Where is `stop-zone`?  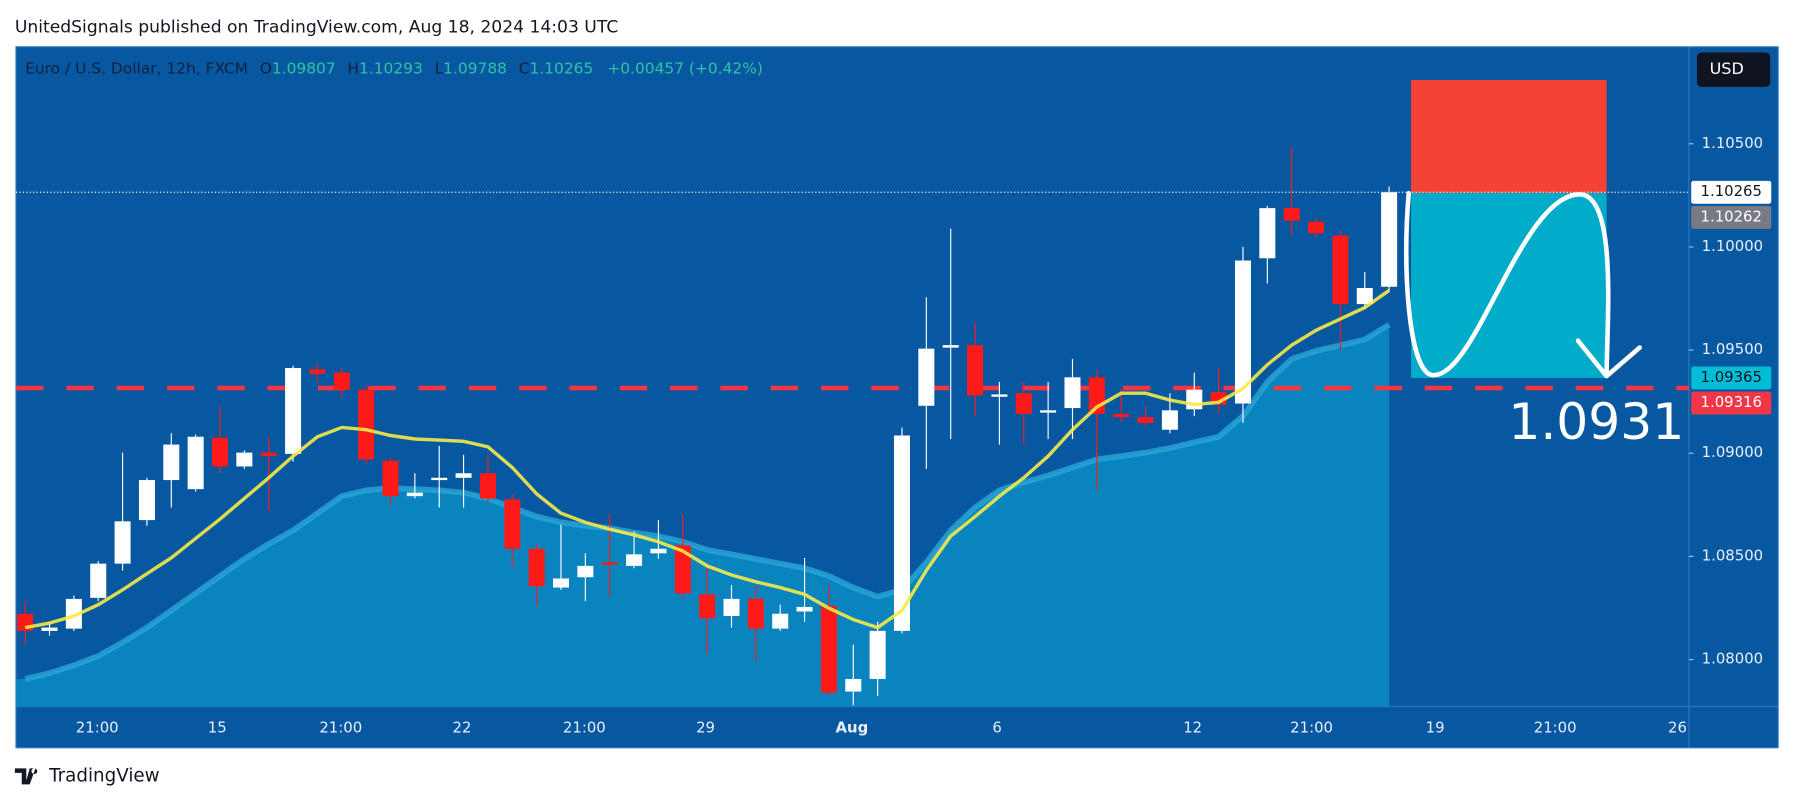 stop-zone is located at coordinates (1509, 136).